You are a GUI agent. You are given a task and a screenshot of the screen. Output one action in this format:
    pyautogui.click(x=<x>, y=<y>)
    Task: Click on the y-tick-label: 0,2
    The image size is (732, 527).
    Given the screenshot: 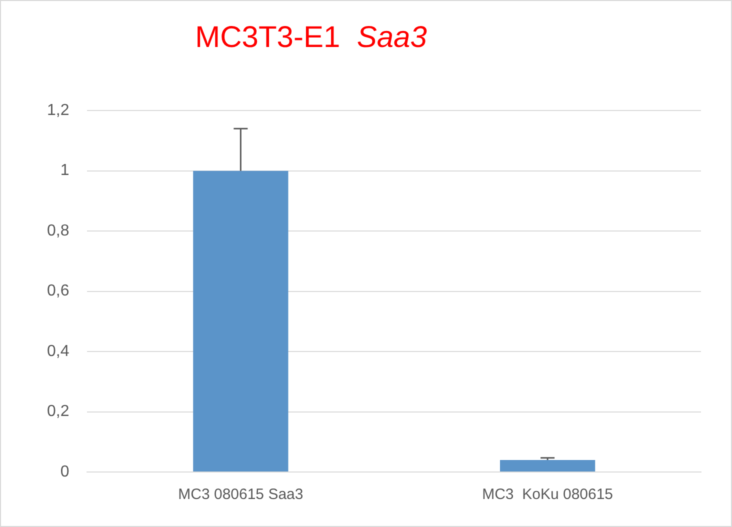 What is the action you would take?
    pyautogui.click(x=58, y=411)
    